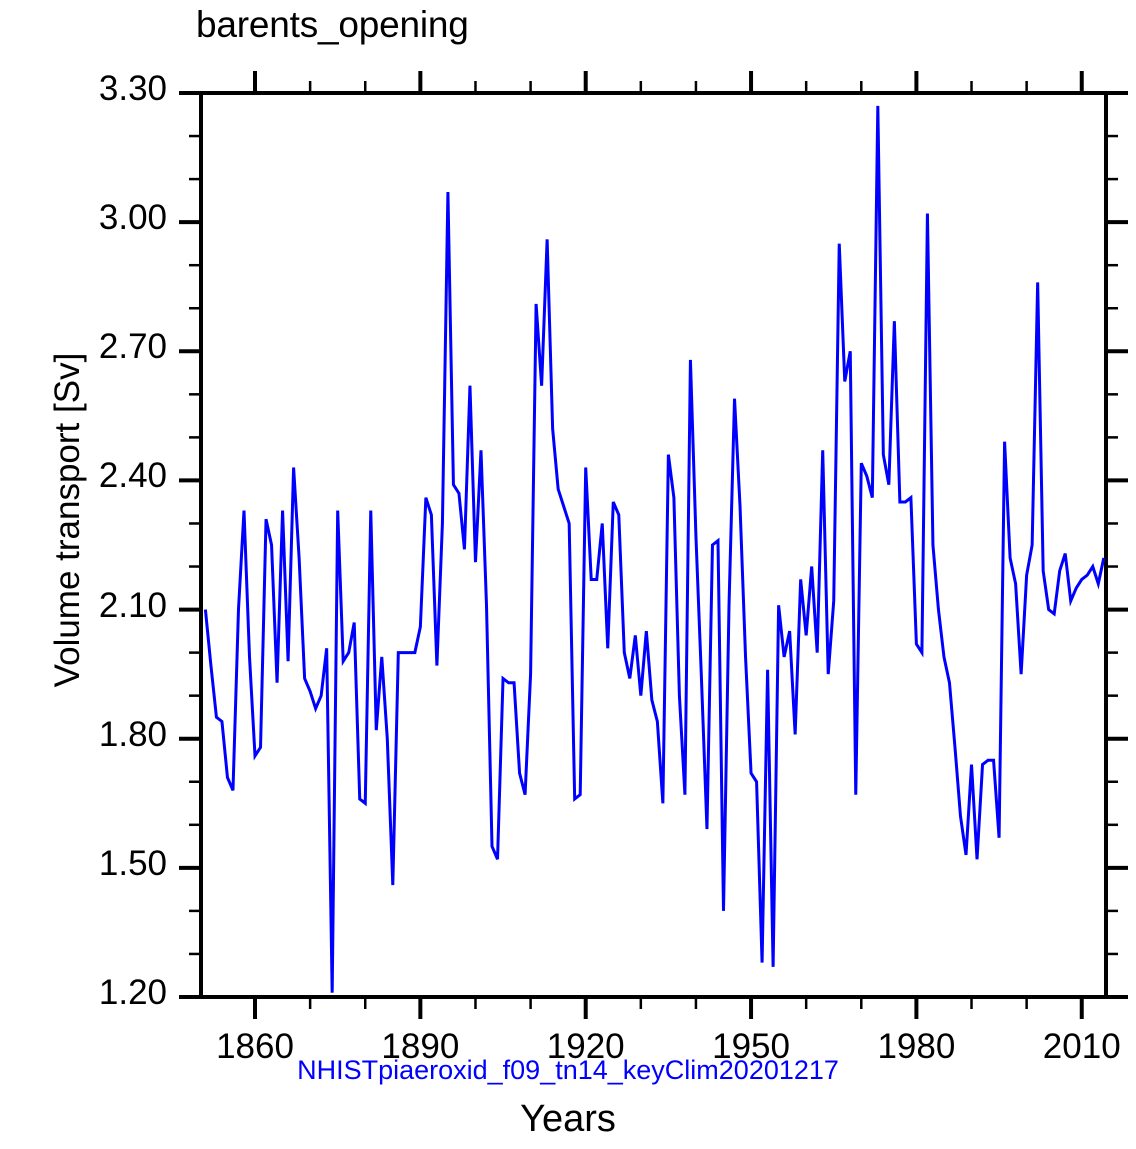 This screenshot has width=1136, height=1149. What do you see at coordinates (585, 1046) in the screenshot?
I see `x-tick-label: 1920` at bounding box center [585, 1046].